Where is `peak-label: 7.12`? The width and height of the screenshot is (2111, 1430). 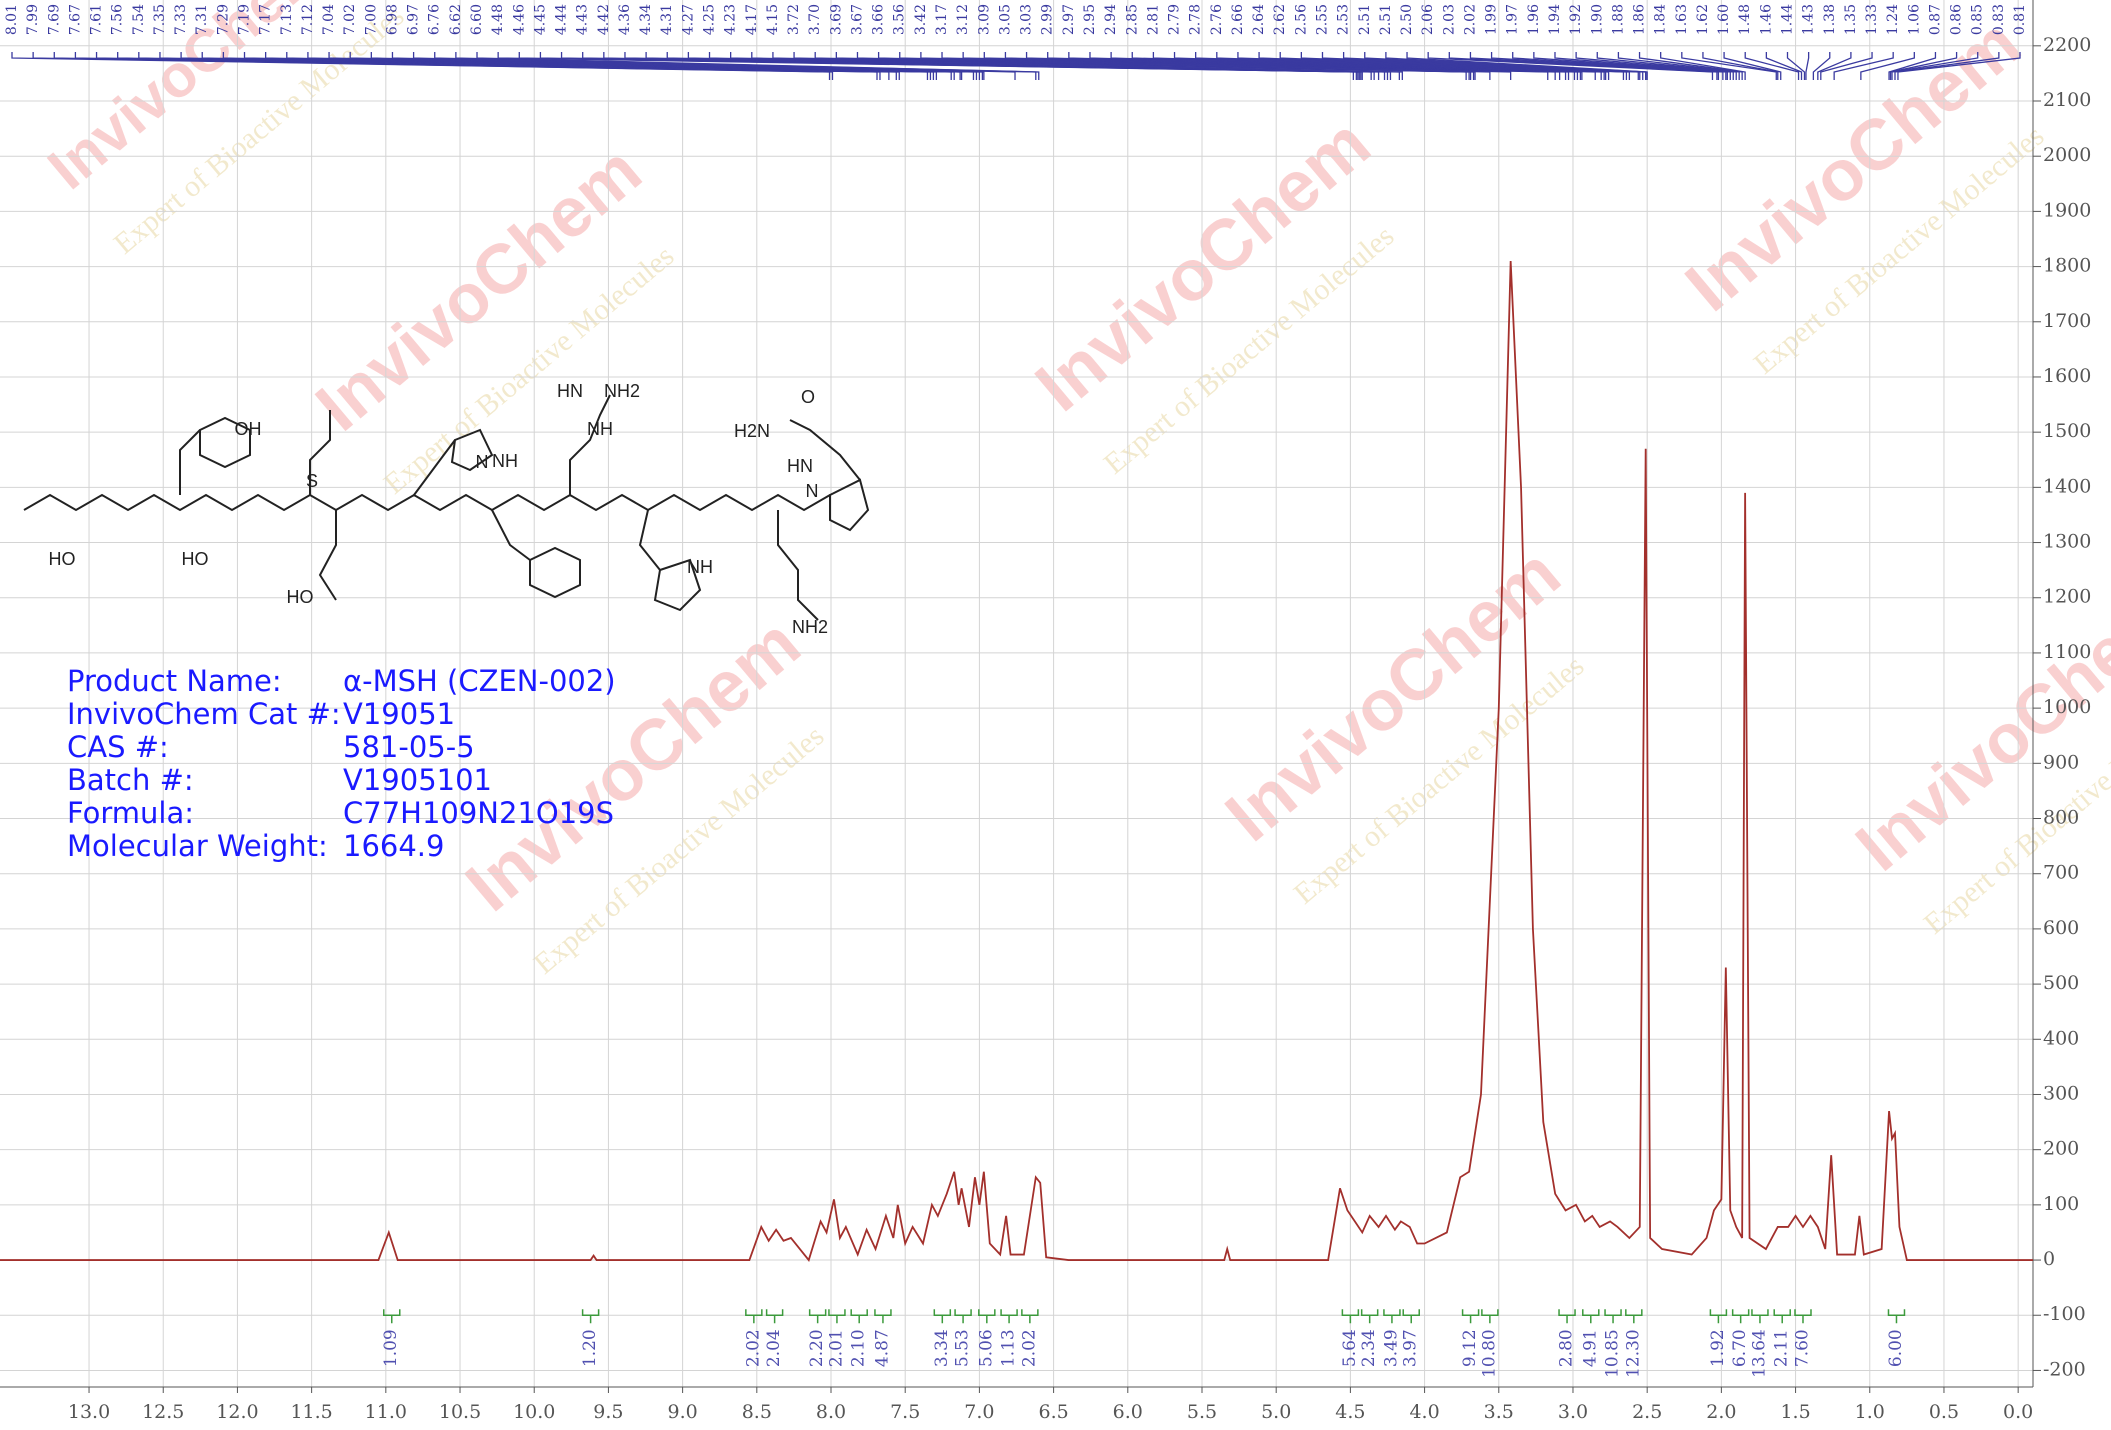
peak-label: 7.12 is located at coordinates (308, 19).